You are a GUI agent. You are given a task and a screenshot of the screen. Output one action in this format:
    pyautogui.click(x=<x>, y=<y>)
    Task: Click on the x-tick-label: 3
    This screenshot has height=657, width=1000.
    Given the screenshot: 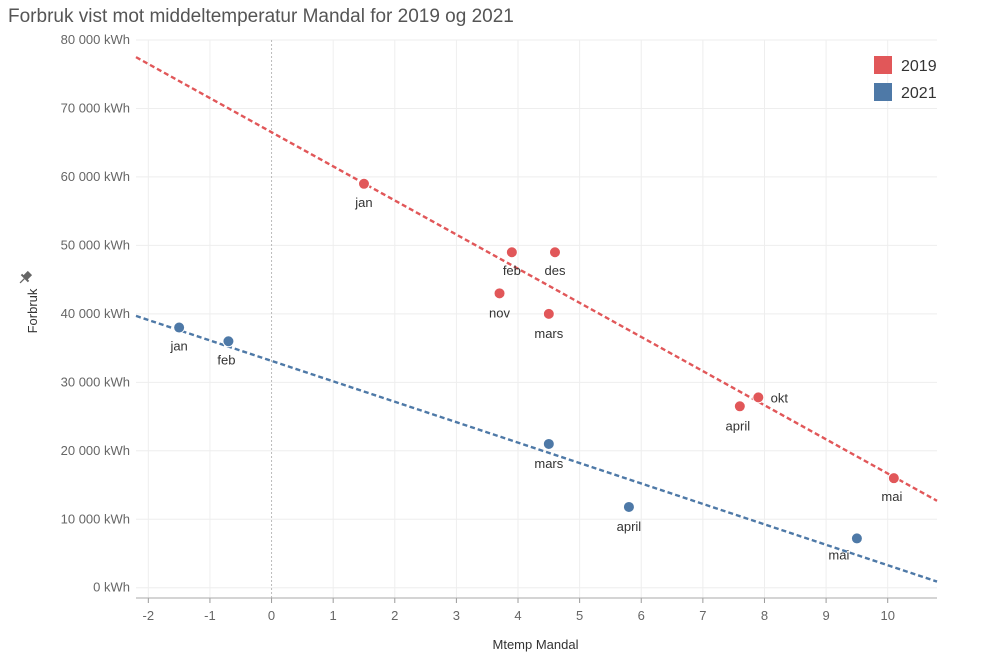 What is the action you would take?
    pyautogui.click(x=456, y=615)
    